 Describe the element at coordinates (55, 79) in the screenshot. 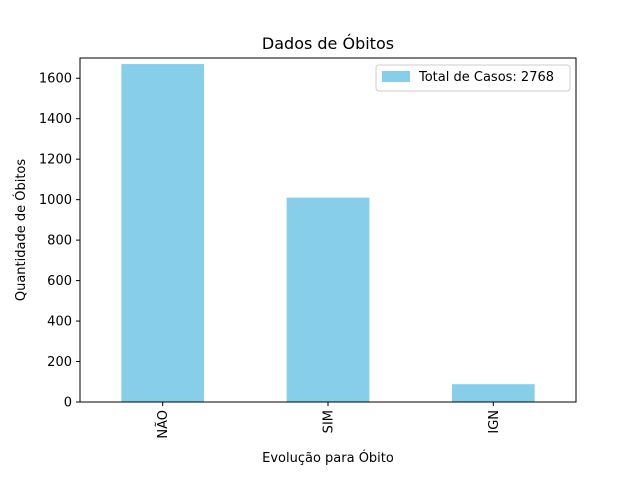

I see `y-tick-label: 1600` at that location.